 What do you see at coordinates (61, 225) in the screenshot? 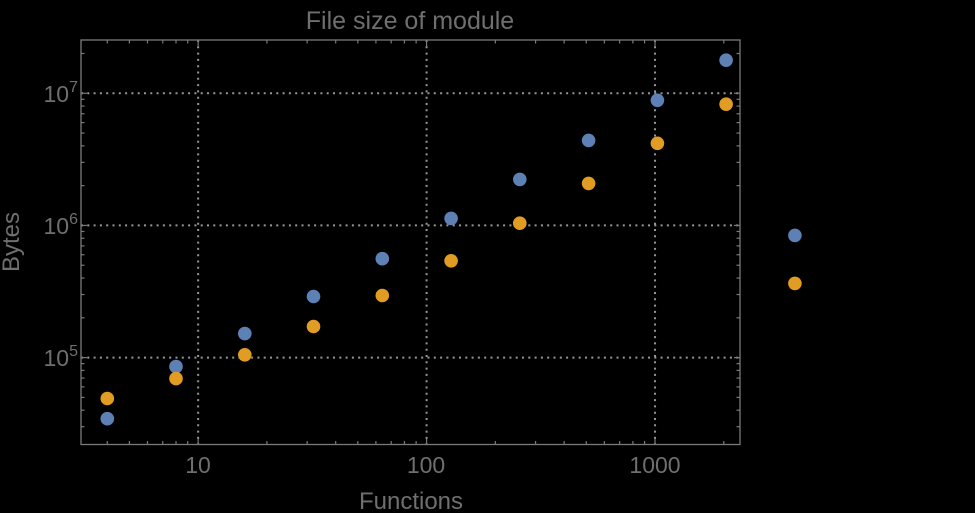
I see `y-tick-label-1e6: 10⁶` at bounding box center [61, 225].